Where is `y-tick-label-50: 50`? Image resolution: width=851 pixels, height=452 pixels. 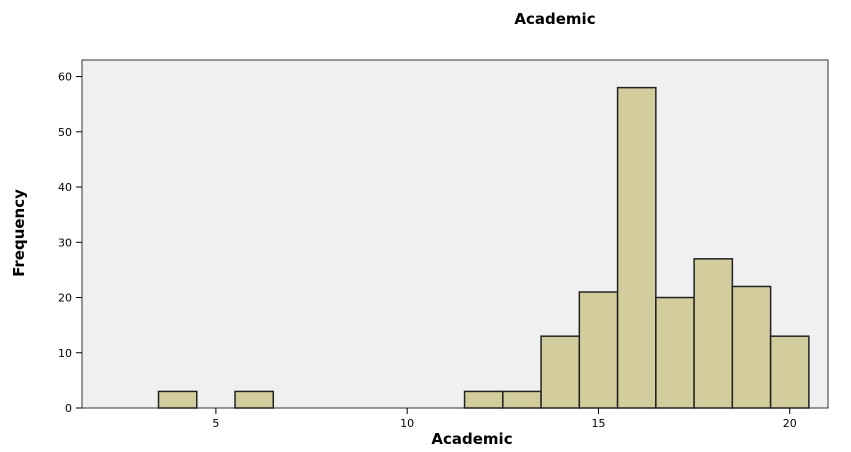
y-tick-label-50: 50 is located at coordinates (65, 132).